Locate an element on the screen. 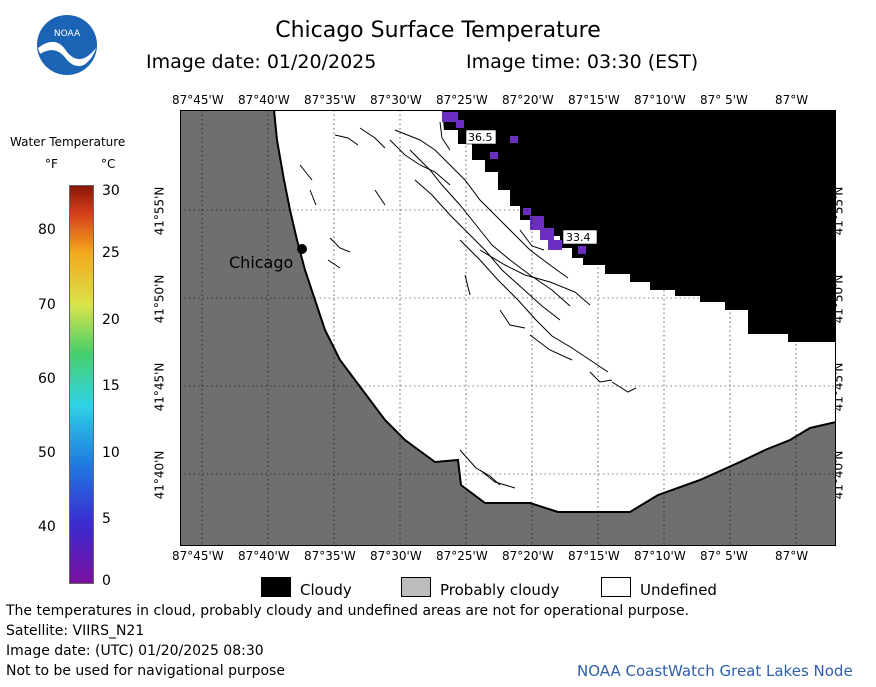 This screenshot has height=687, width=876. footer-satellite: Satellite: VIIRS_N21 is located at coordinates (75, 631).